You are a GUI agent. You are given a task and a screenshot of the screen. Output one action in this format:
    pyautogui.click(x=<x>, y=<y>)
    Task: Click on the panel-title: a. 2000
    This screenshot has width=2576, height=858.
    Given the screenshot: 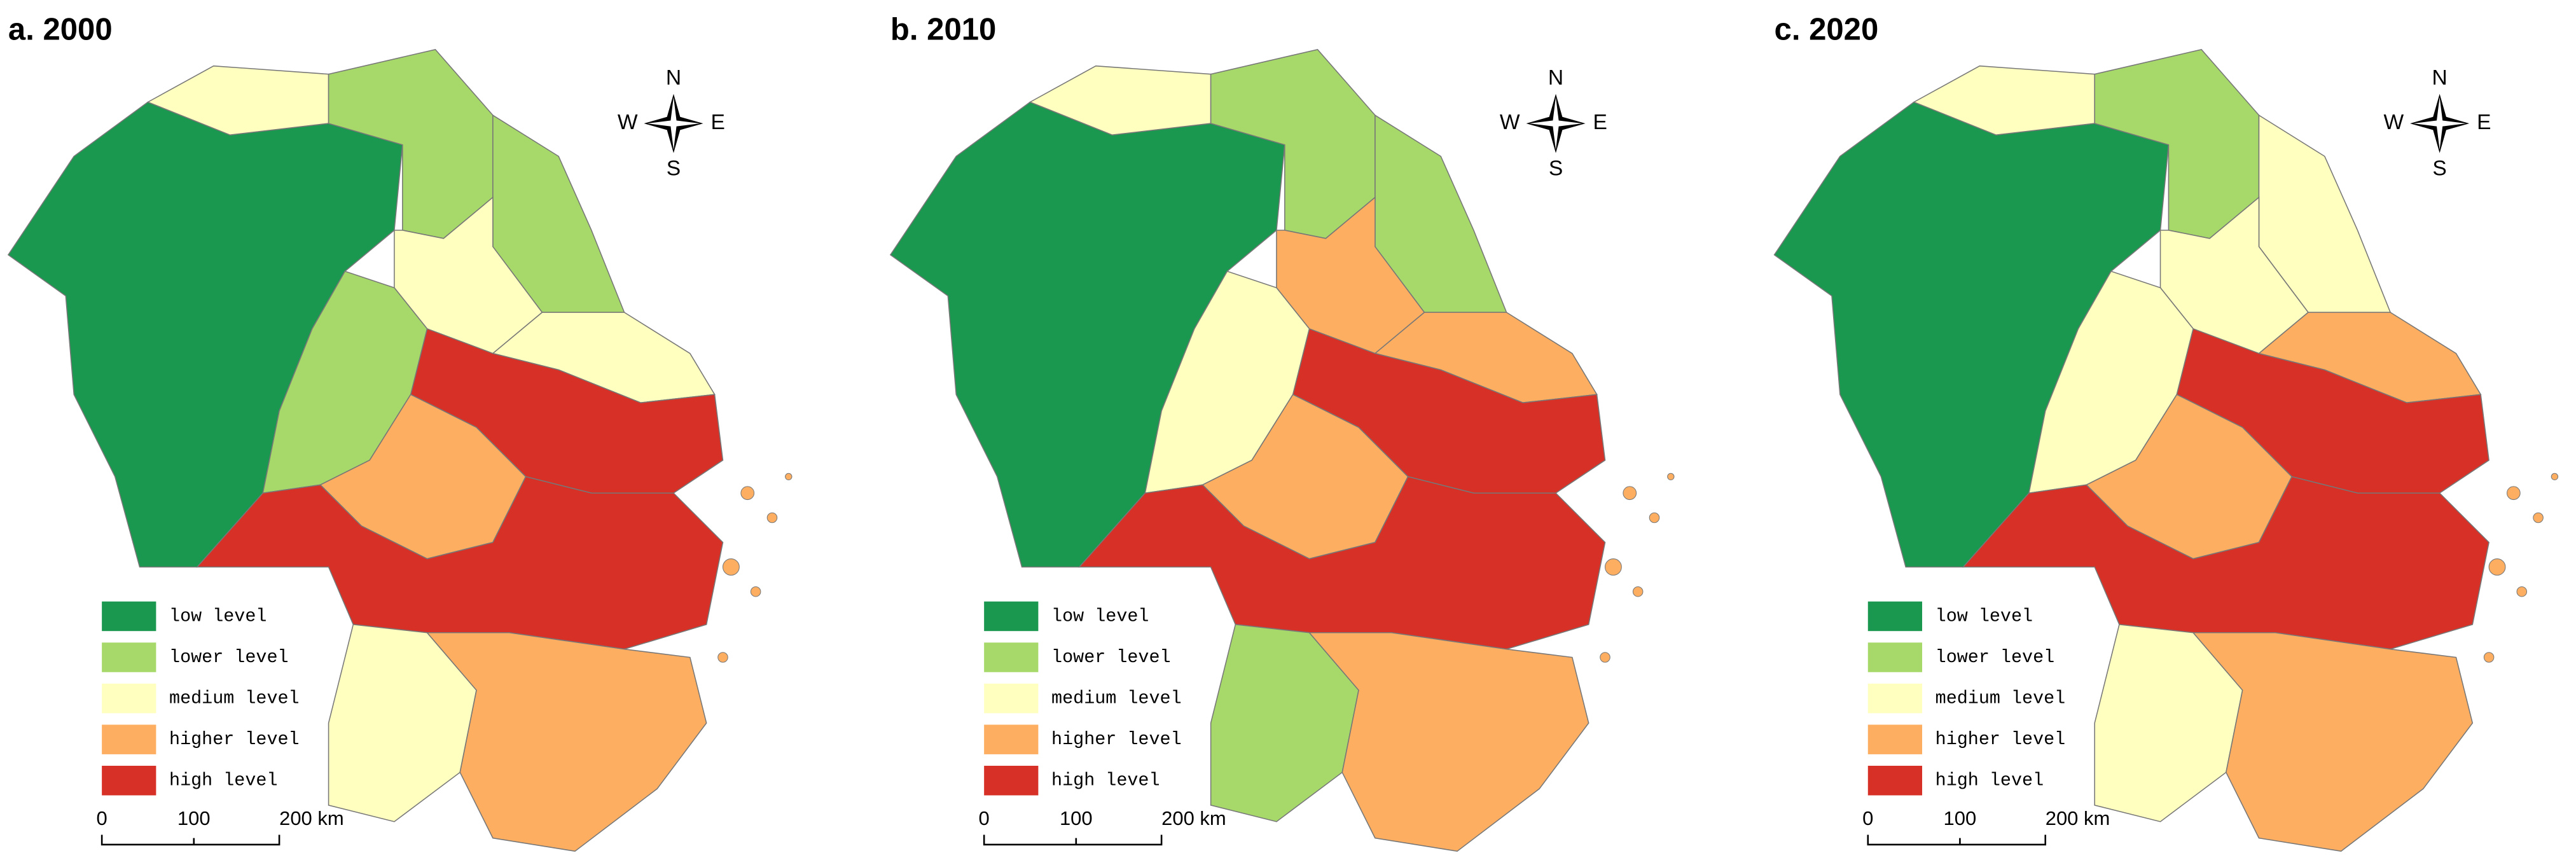 What is the action you would take?
    pyautogui.click(x=60, y=29)
    